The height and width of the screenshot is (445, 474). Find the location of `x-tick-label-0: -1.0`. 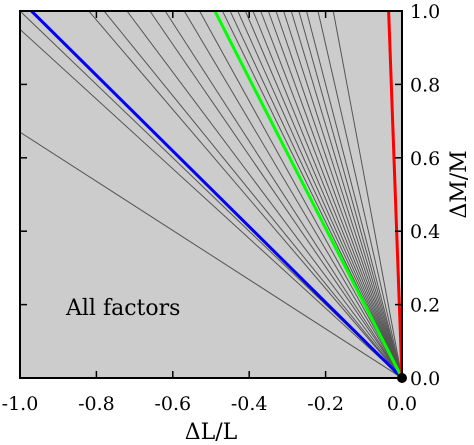

x-tick-label-0: -1.0 is located at coordinates (20, 404).